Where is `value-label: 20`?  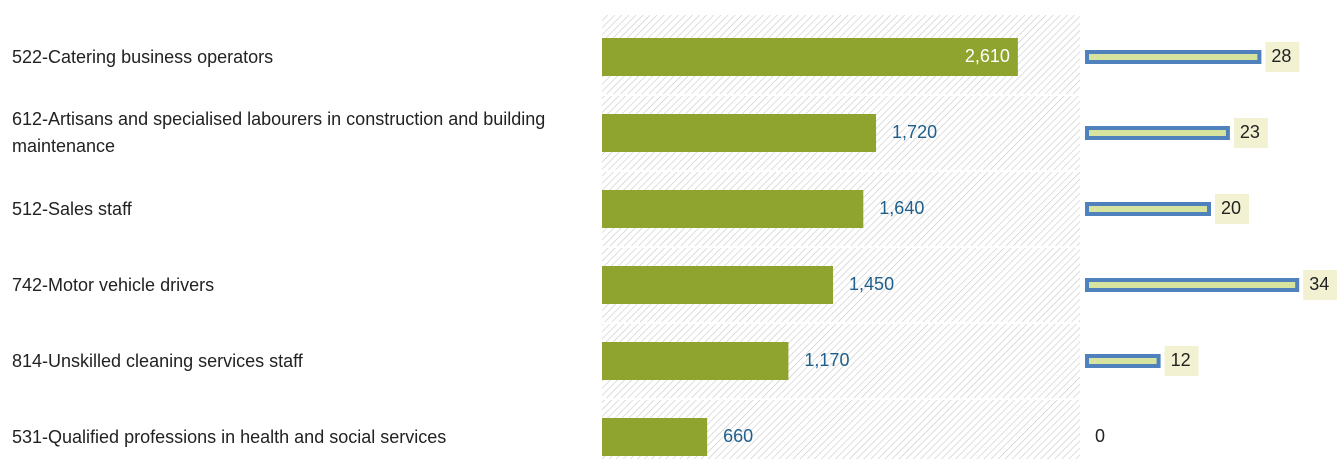 value-label: 20 is located at coordinates (1231, 208).